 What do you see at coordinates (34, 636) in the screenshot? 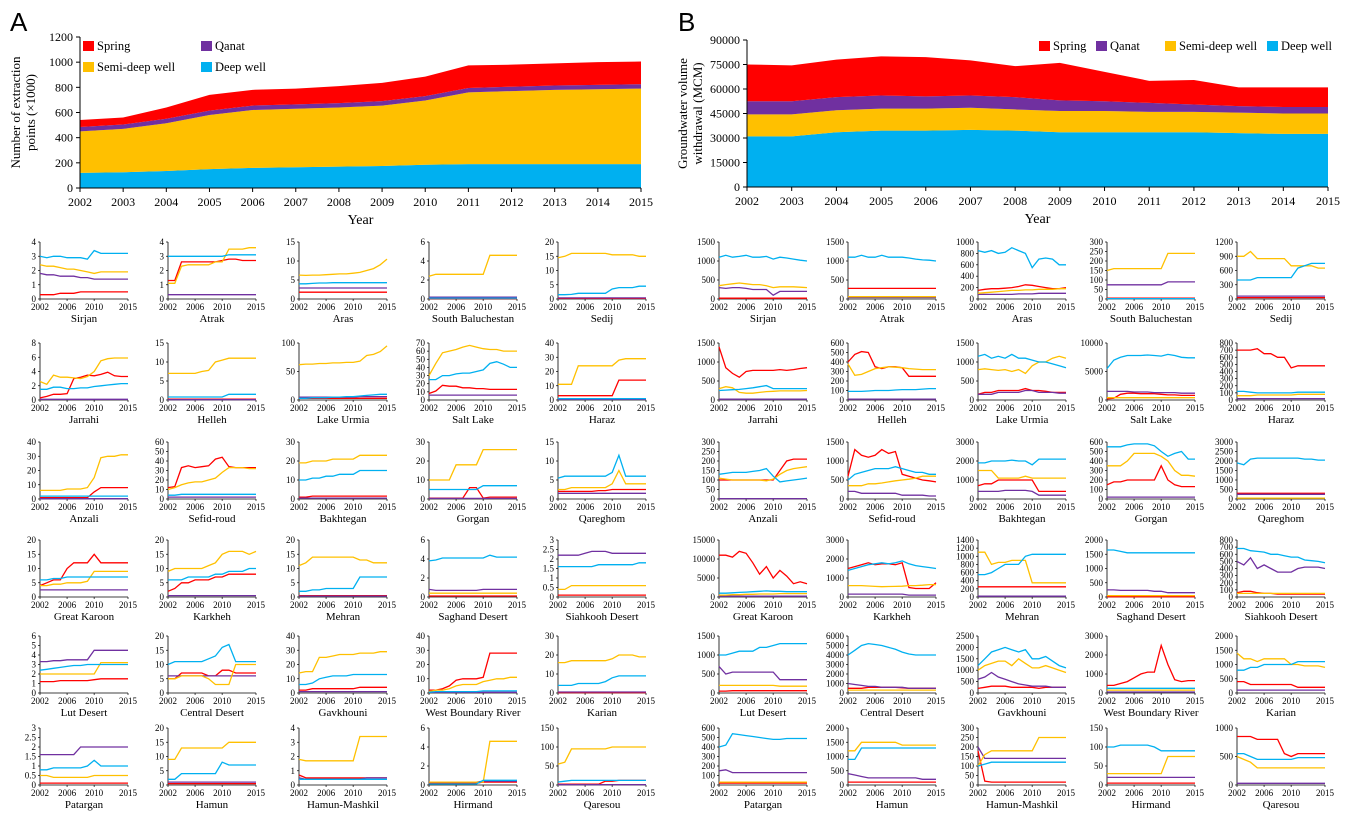
I see `y-tick-label: 6` at bounding box center [34, 636].